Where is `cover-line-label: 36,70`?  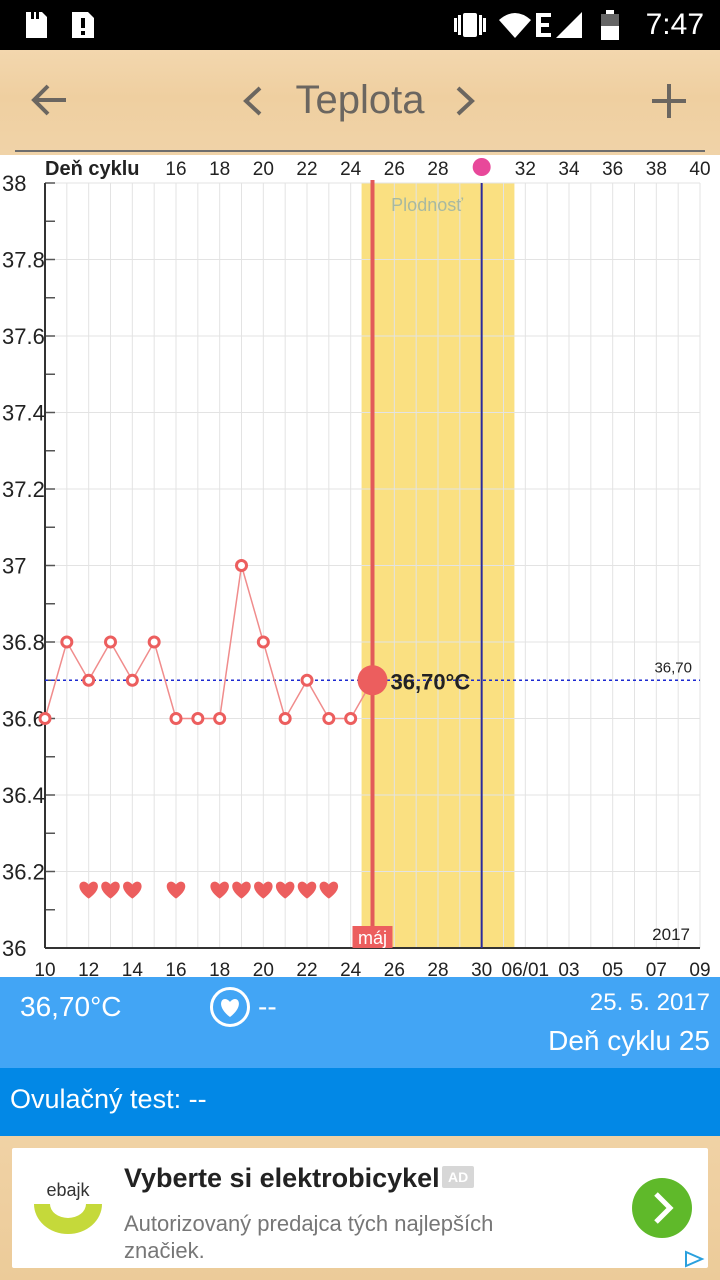 cover-line-label: 36,70 is located at coordinates (673, 667).